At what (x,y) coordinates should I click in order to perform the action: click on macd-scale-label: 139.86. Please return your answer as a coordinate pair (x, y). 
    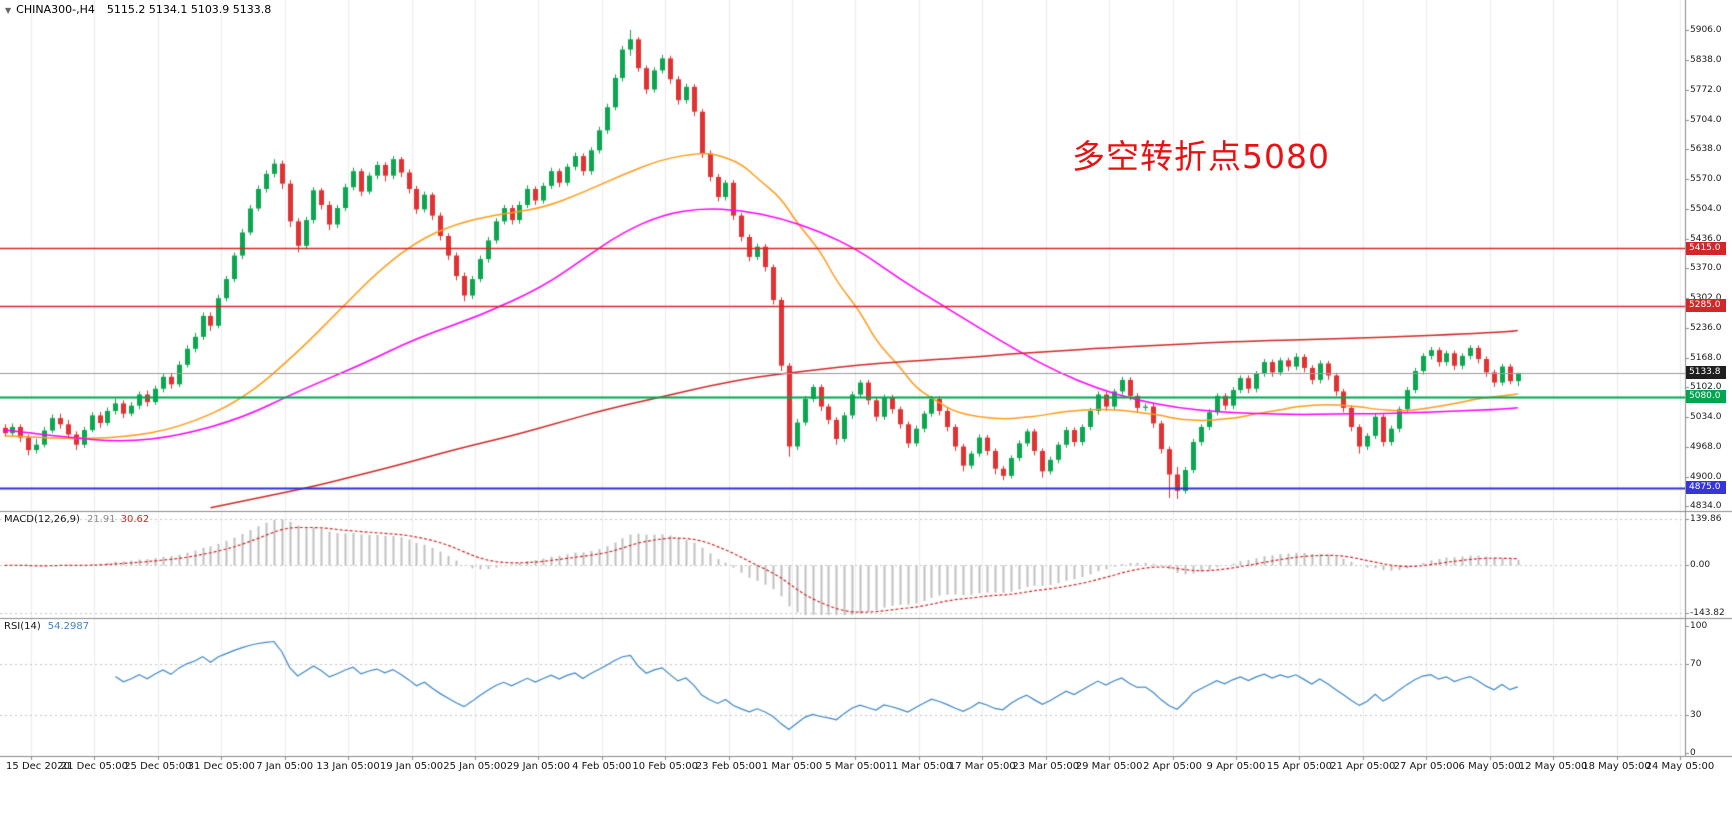
    Looking at the image, I should click on (1706, 519).